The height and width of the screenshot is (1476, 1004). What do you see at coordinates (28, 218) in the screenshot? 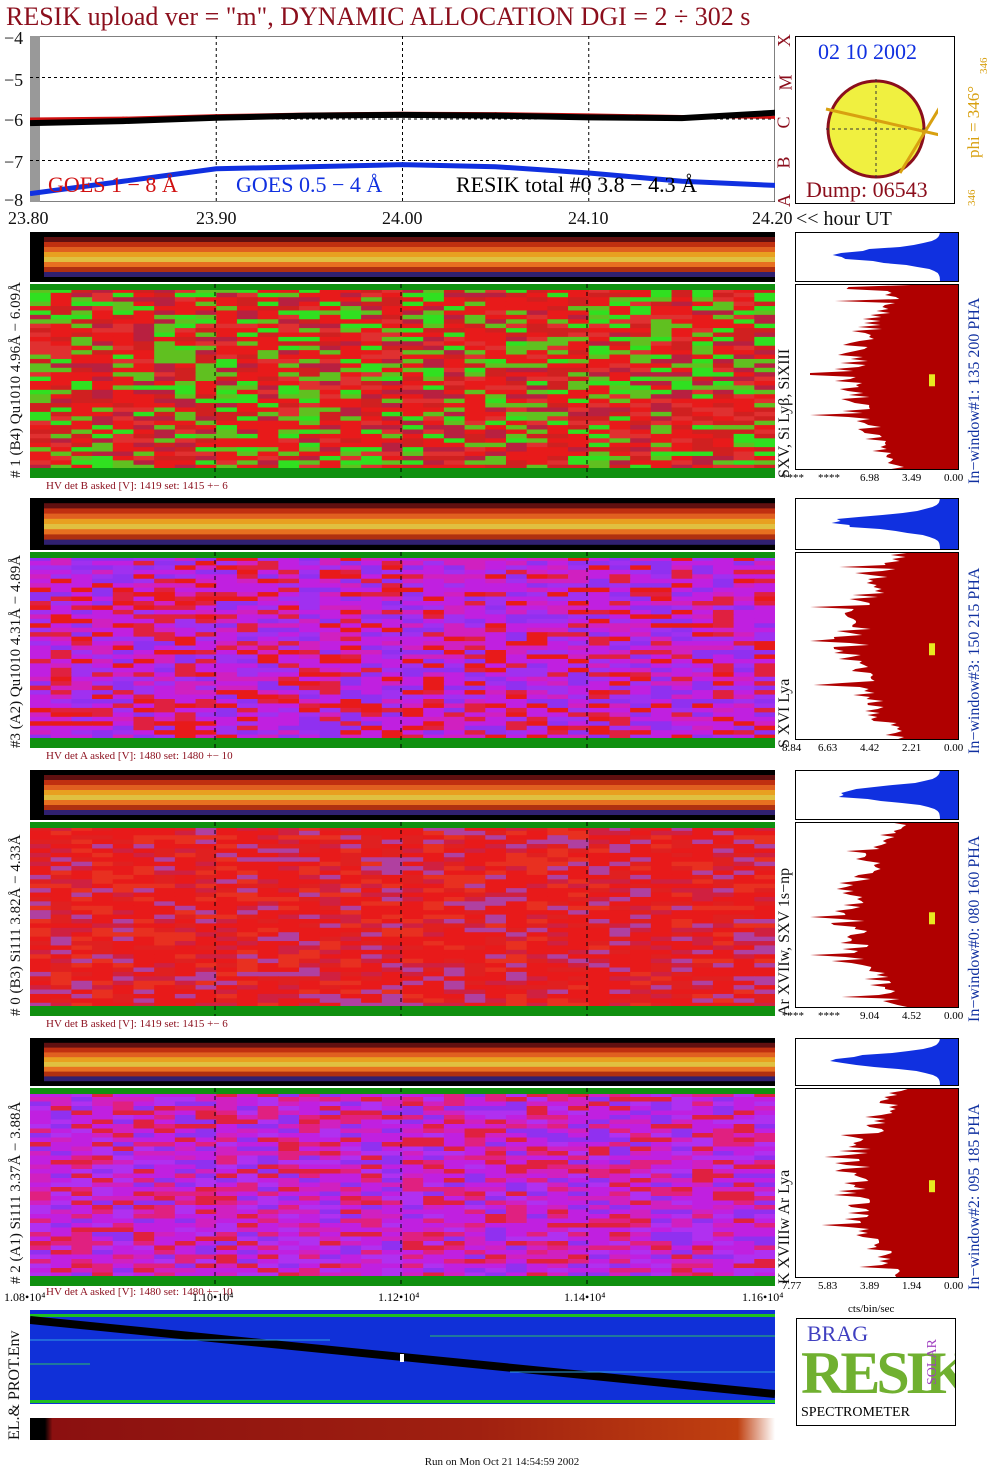
I see `x-tick: 23.80` at bounding box center [28, 218].